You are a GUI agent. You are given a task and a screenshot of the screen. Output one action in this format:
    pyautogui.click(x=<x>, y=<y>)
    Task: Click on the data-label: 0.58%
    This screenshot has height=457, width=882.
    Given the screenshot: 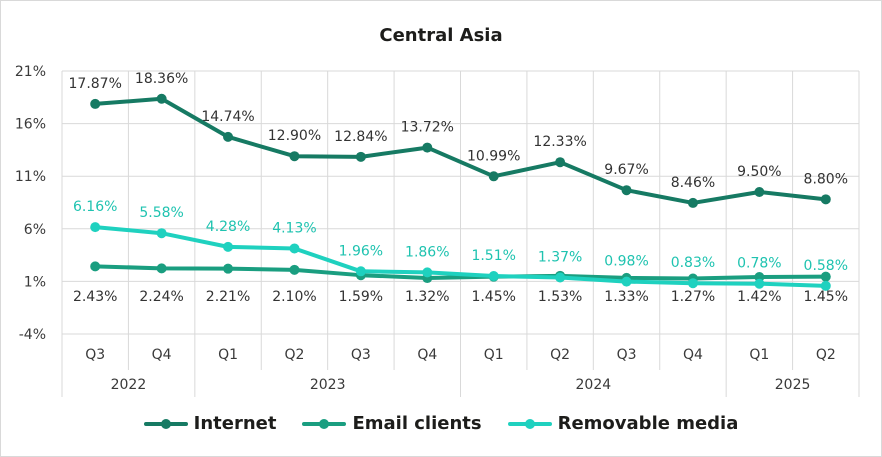 What is the action you would take?
    pyautogui.click(x=826, y=266)
    